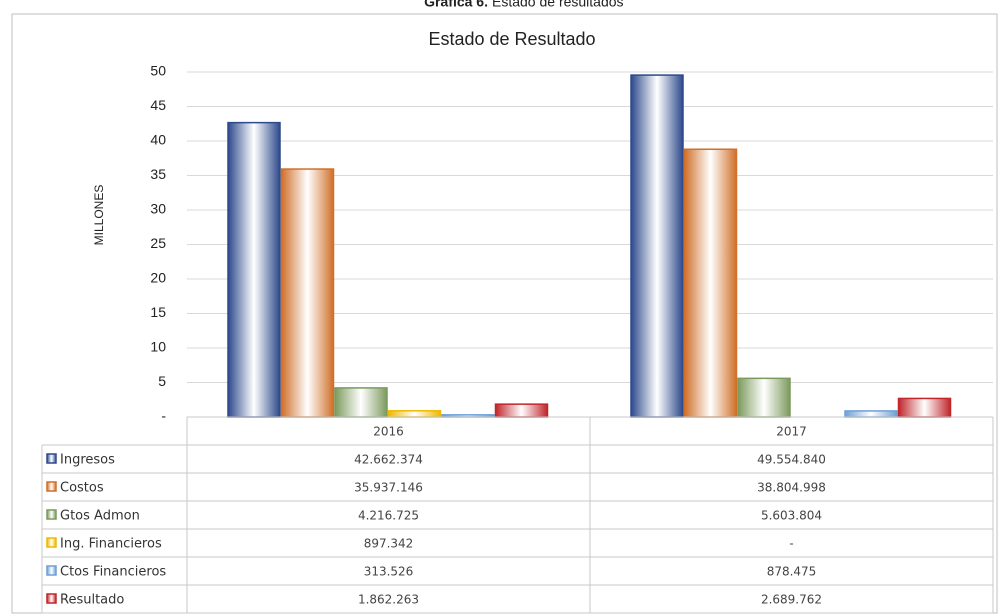 This screenshot has height=616, width=1003. I want to click on y-tick-label: 50, so click(158, 71).